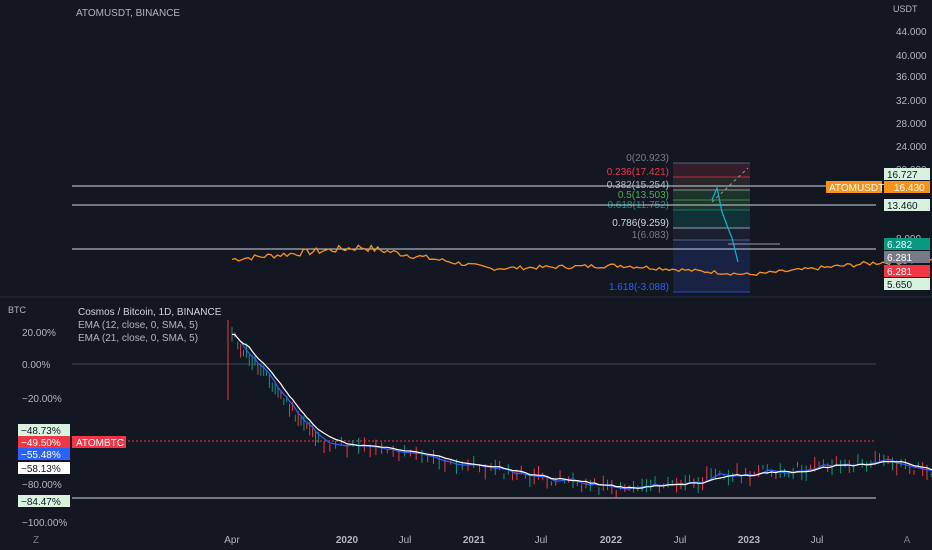 The height and width of the screenshot is (550, 932). Describe the element at coordinates (42, 485) in the screenshot. I see `bottom-y-tick-label: −80.00%` at that location.